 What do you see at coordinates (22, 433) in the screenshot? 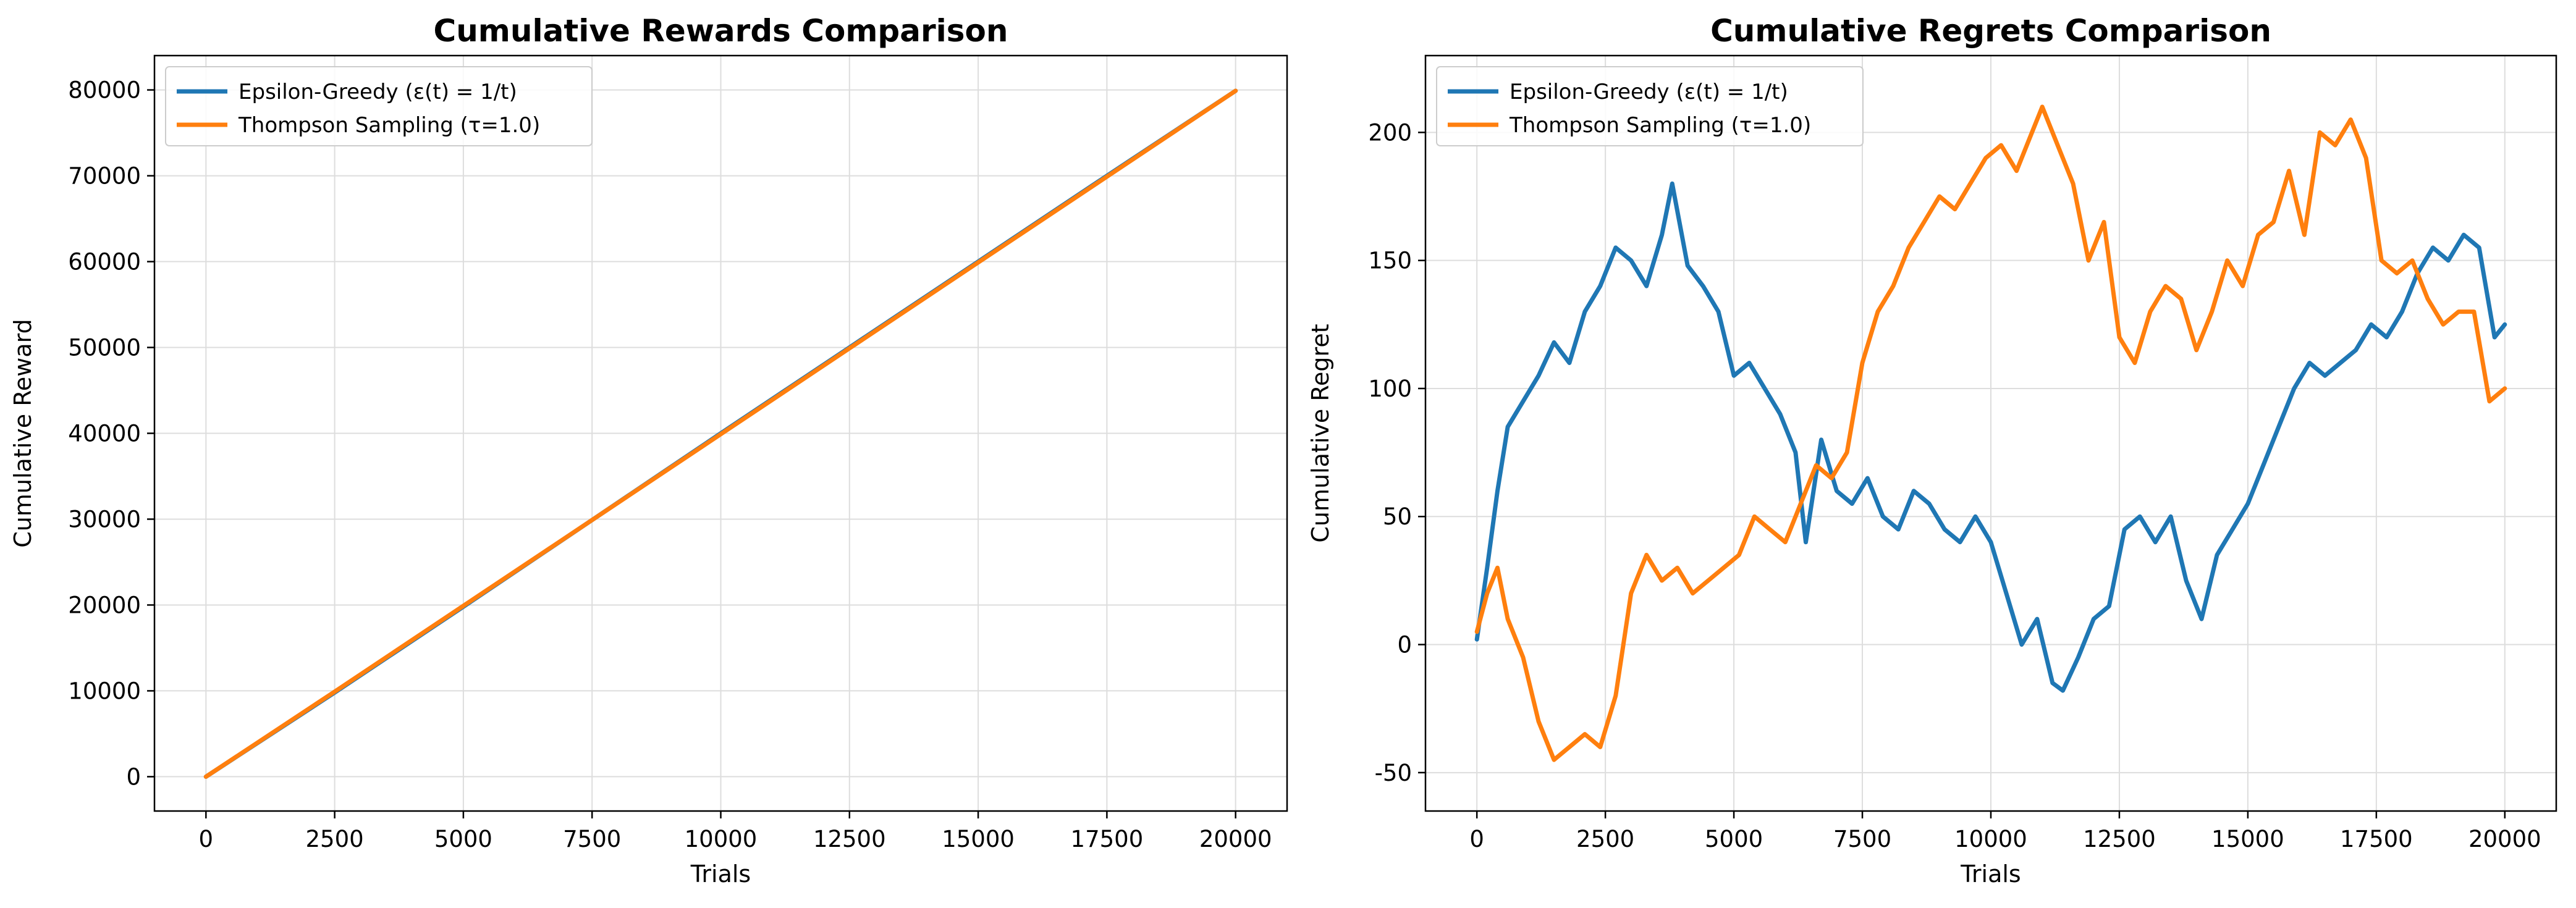
I see `rewards-y-axis-label: Cumulative Reward` at bounding box center [22, 433].